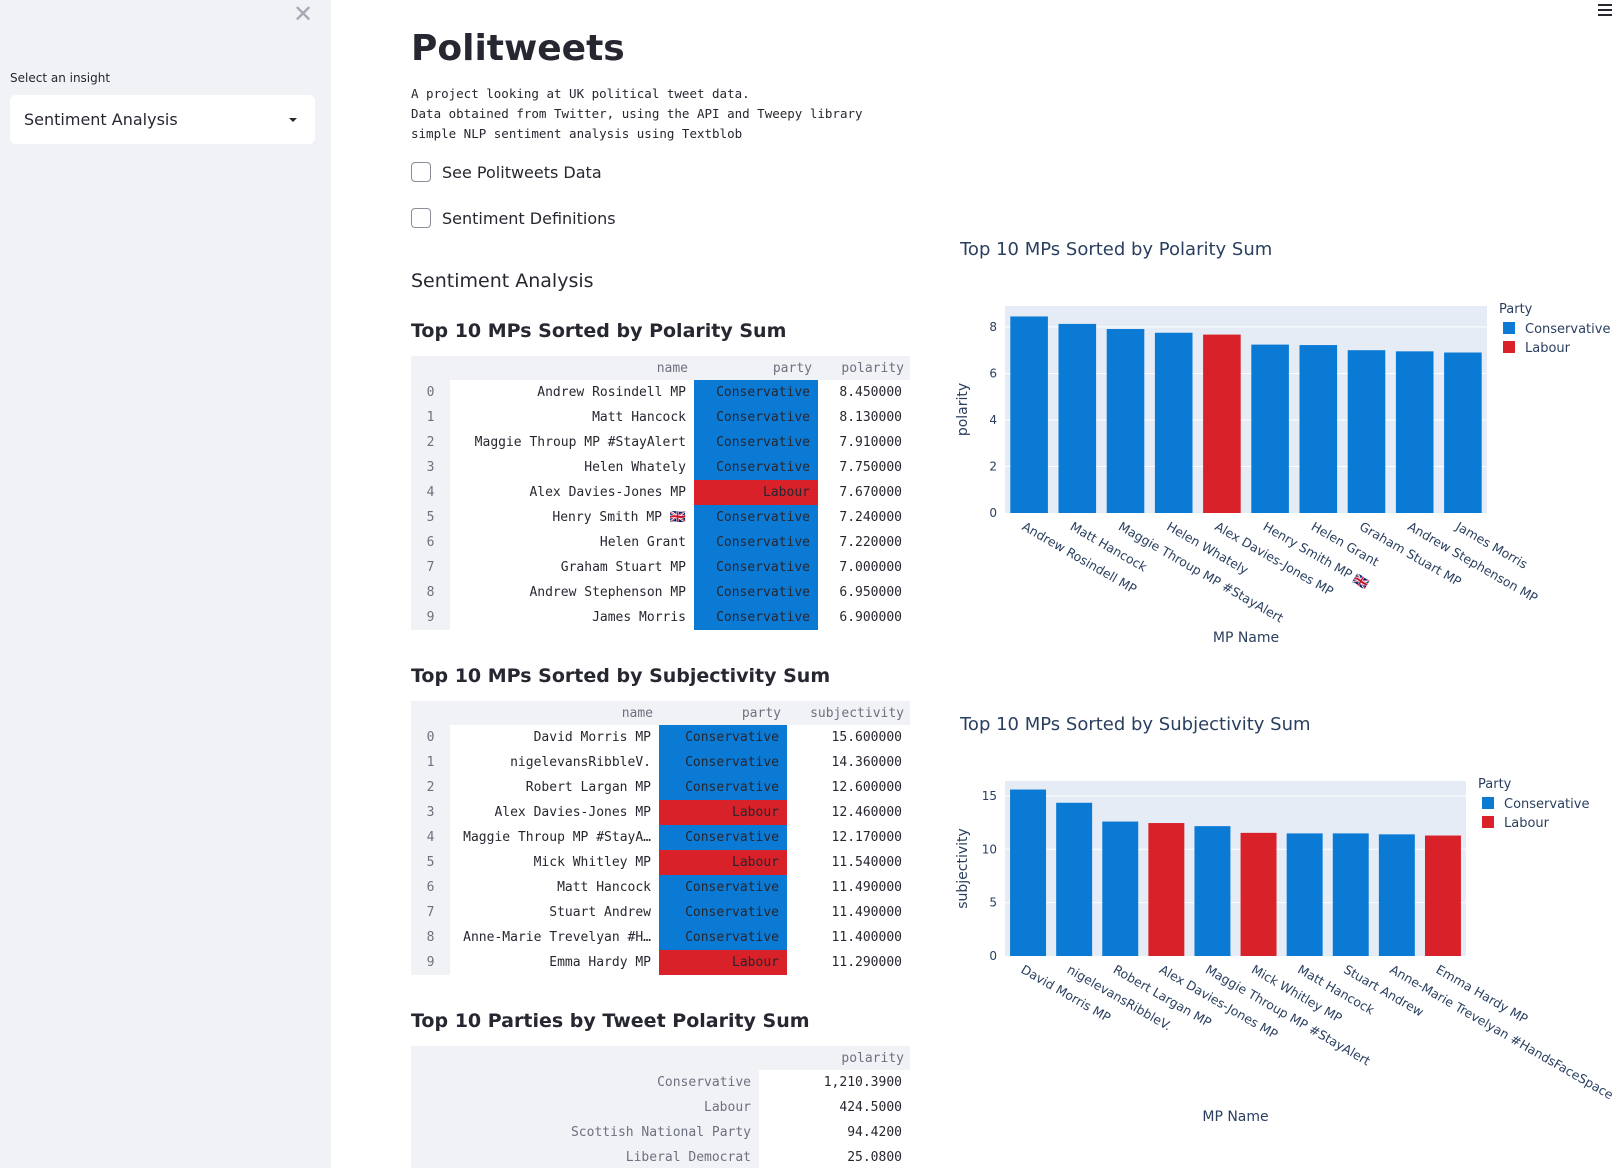  What do you see at coordinates (660, 417) in the screenshot?
I see `table-row: 1 Matt Hancock Conservative 8.130000` at bounding box center [660, 417].